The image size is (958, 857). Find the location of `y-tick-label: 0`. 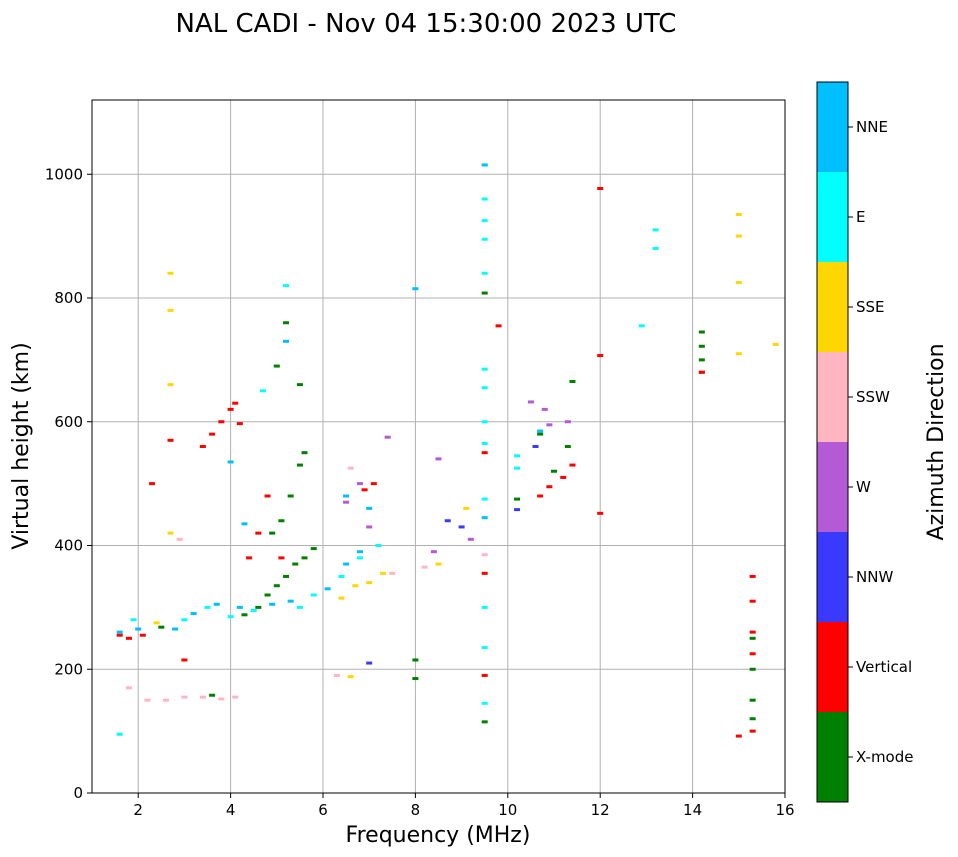

y-tick-label: 0 is located at coordinates (78, 793).